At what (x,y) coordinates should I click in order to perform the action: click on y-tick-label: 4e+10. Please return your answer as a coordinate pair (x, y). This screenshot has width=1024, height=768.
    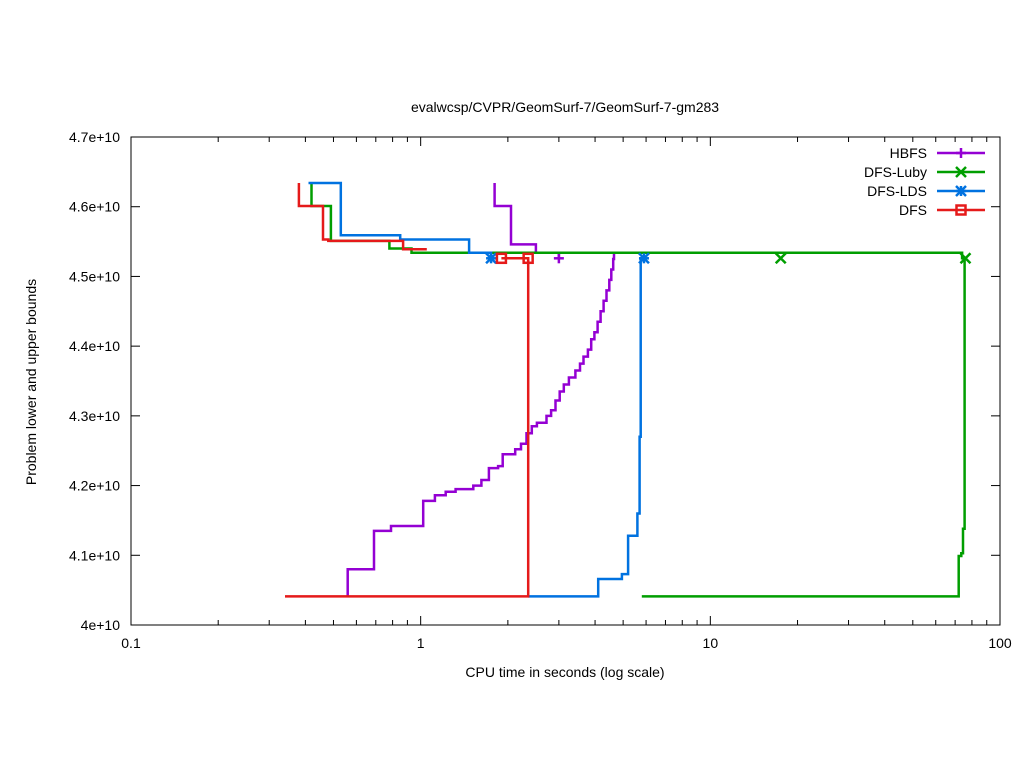
    Looking at the image, I should click on (101, 625).